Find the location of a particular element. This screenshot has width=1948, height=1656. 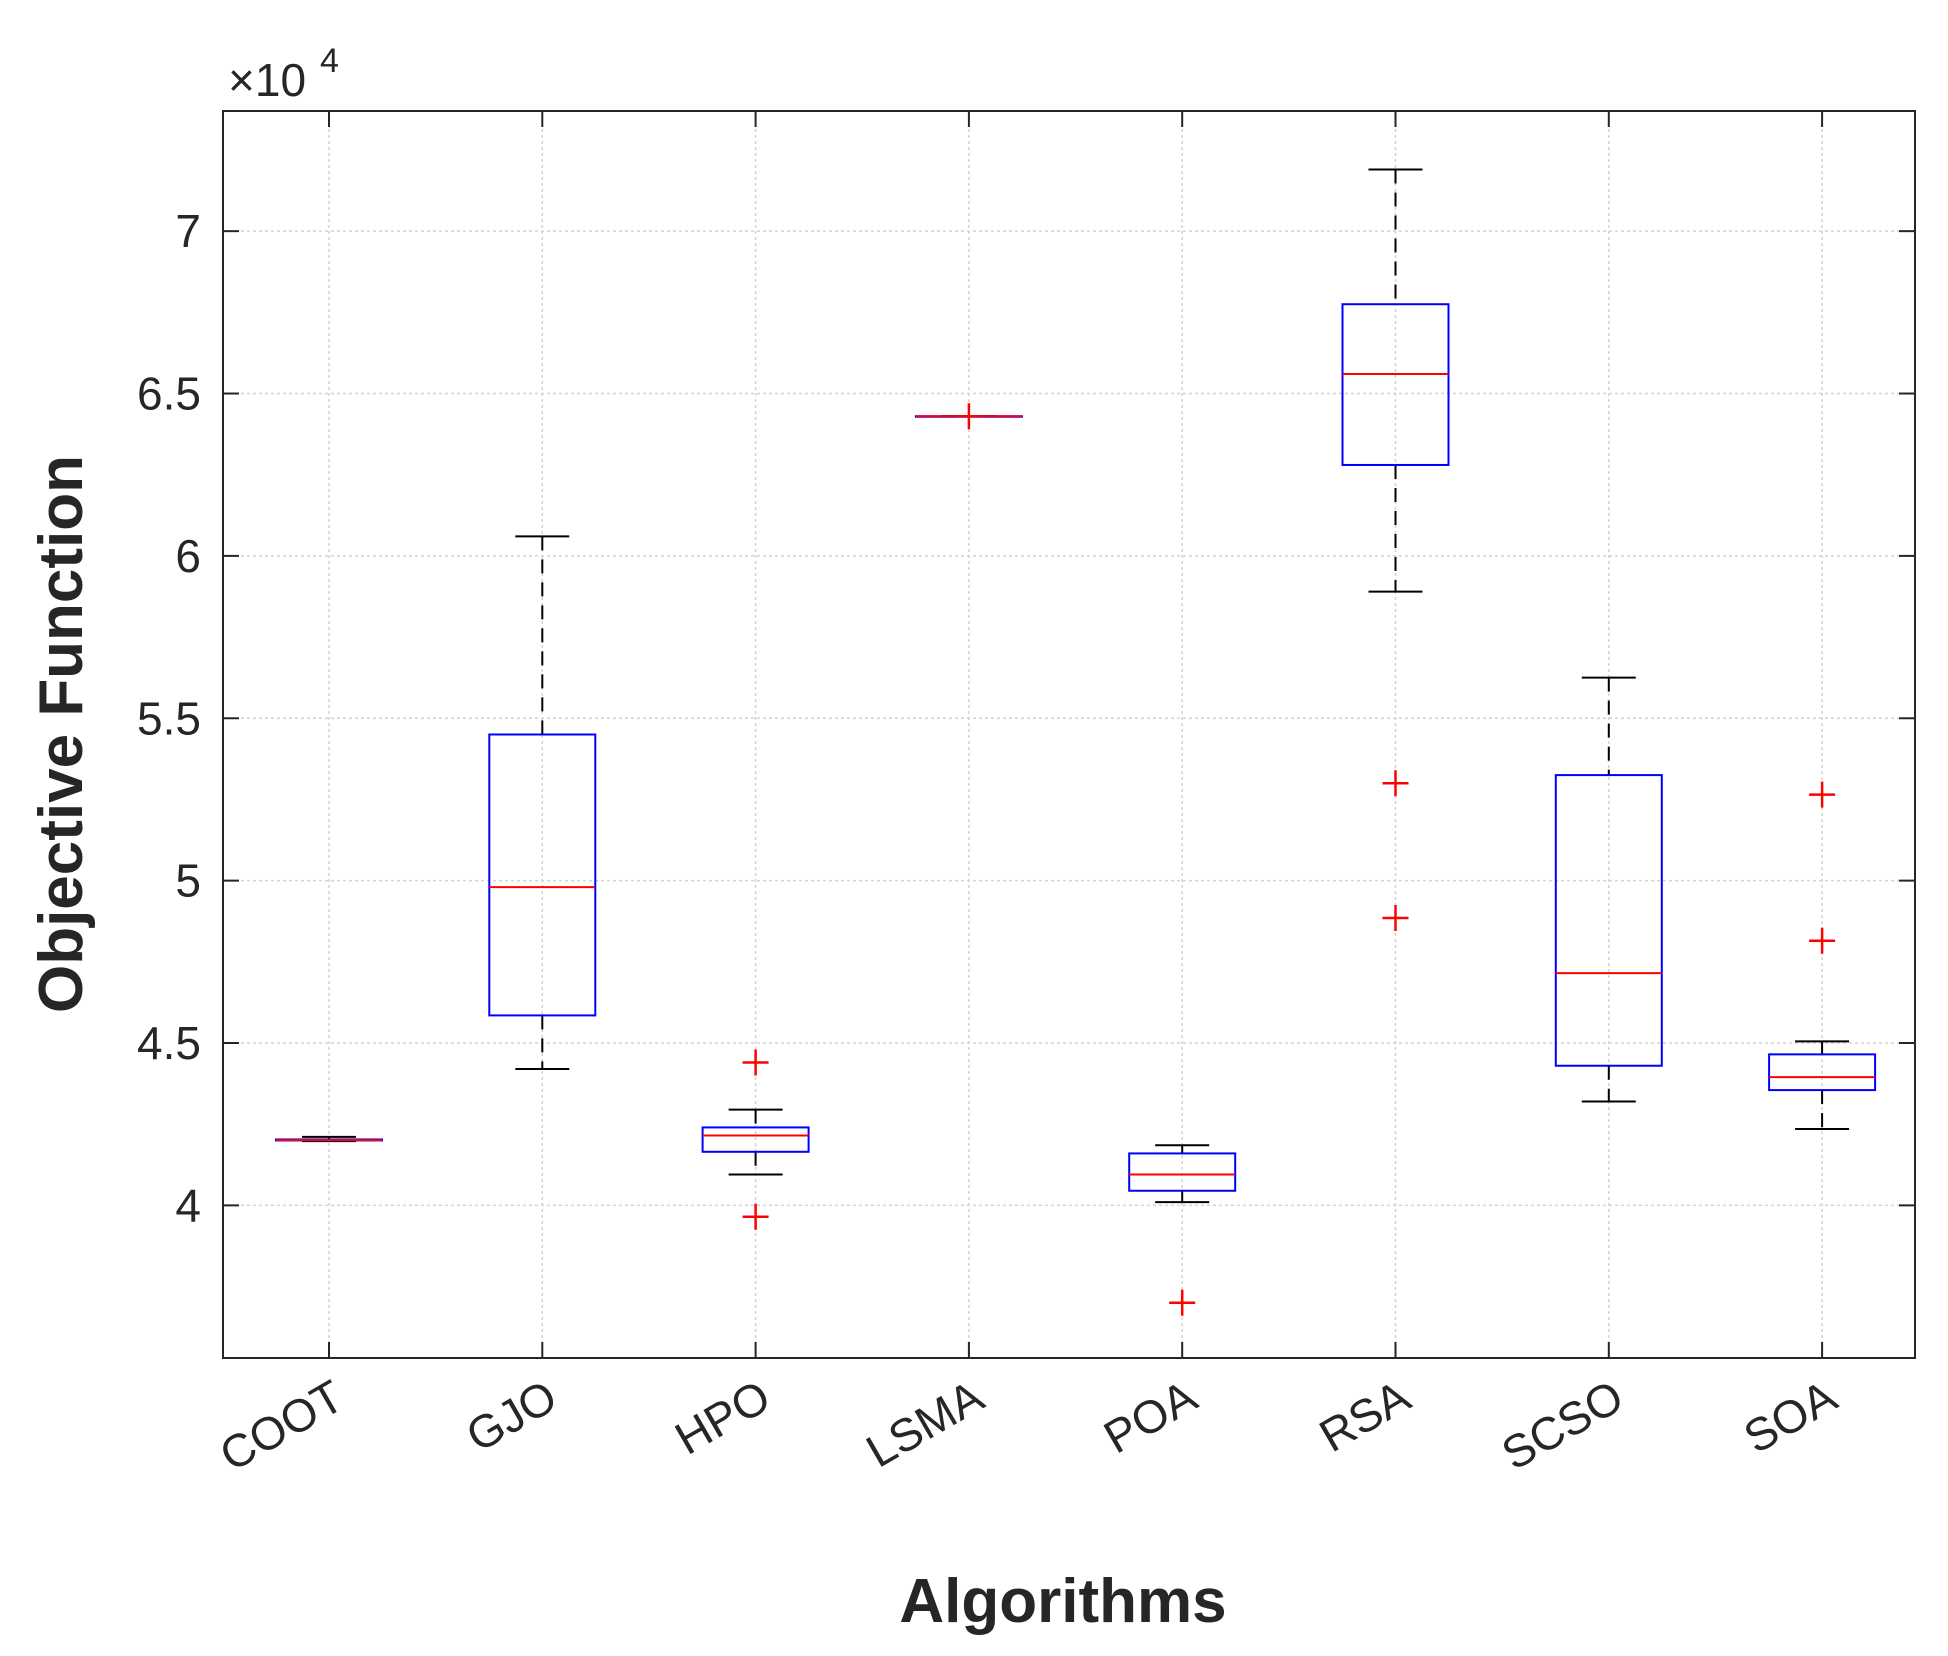

box-lsma is located at coordinates (968, 416).